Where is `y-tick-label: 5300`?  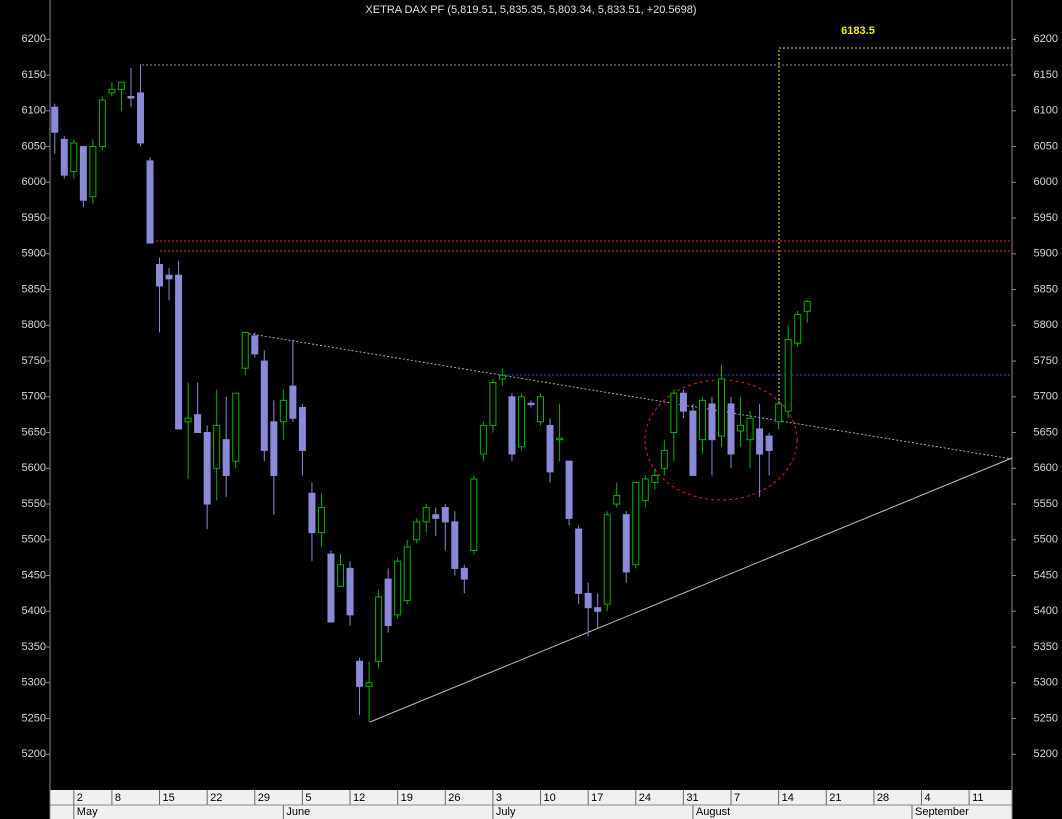
y-tick-label: 5300 is located at coordinates (1046, 683).